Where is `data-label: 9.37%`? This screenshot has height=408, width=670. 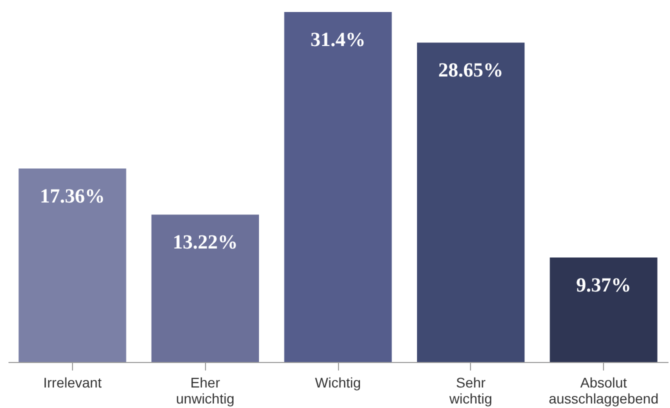
data-label: 9.37% is located at coordinates (604, 285).